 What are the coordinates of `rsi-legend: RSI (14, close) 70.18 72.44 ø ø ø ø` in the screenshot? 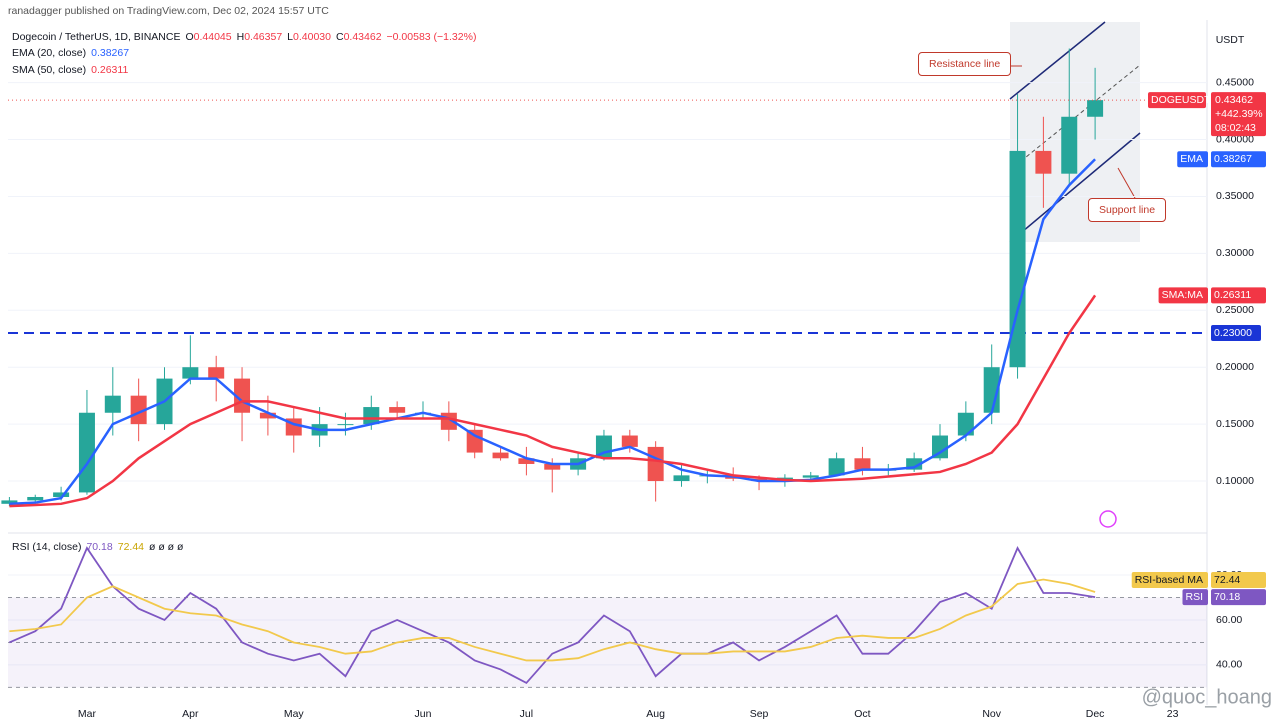 It's located at (97, 547).